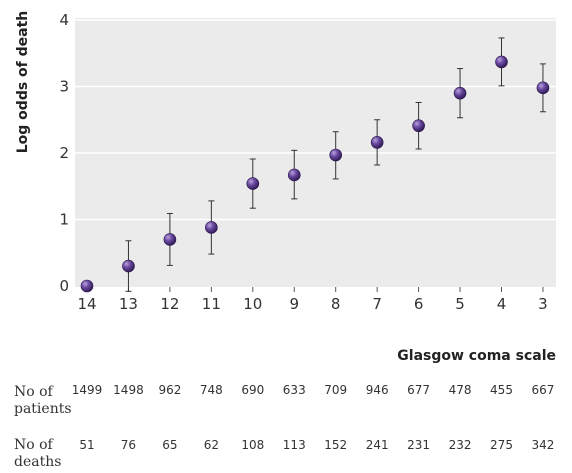 This screenshot has width=572, height=473. Describe the element at coordinates (34, 445) in the screenshot. I see `deaths-row-label-line1: No of` at that location.